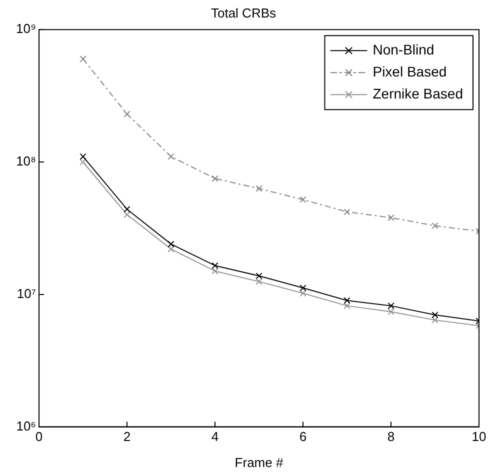 This screenshot has width=497, height=475. I want to click on x-tick-label: 8, so click(391, 436).